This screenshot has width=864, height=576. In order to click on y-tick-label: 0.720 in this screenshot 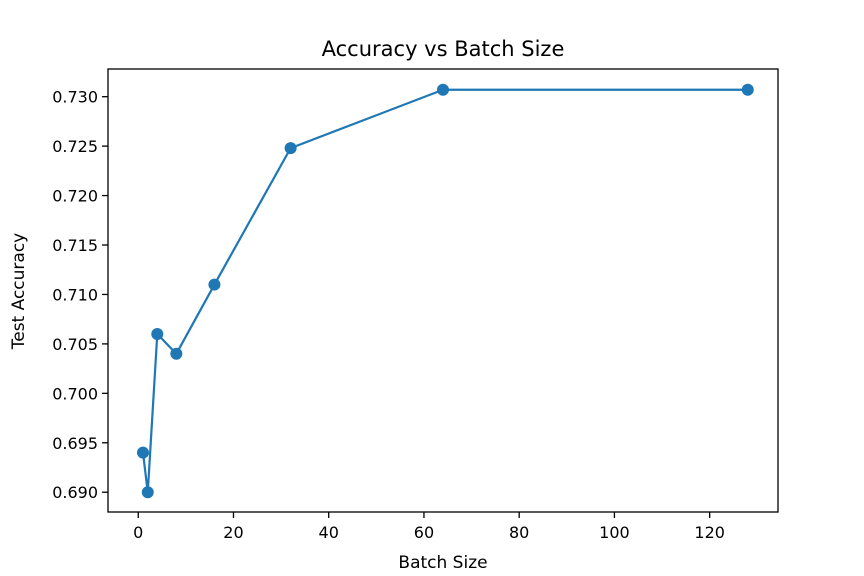, I will do `click(75, 196)`.